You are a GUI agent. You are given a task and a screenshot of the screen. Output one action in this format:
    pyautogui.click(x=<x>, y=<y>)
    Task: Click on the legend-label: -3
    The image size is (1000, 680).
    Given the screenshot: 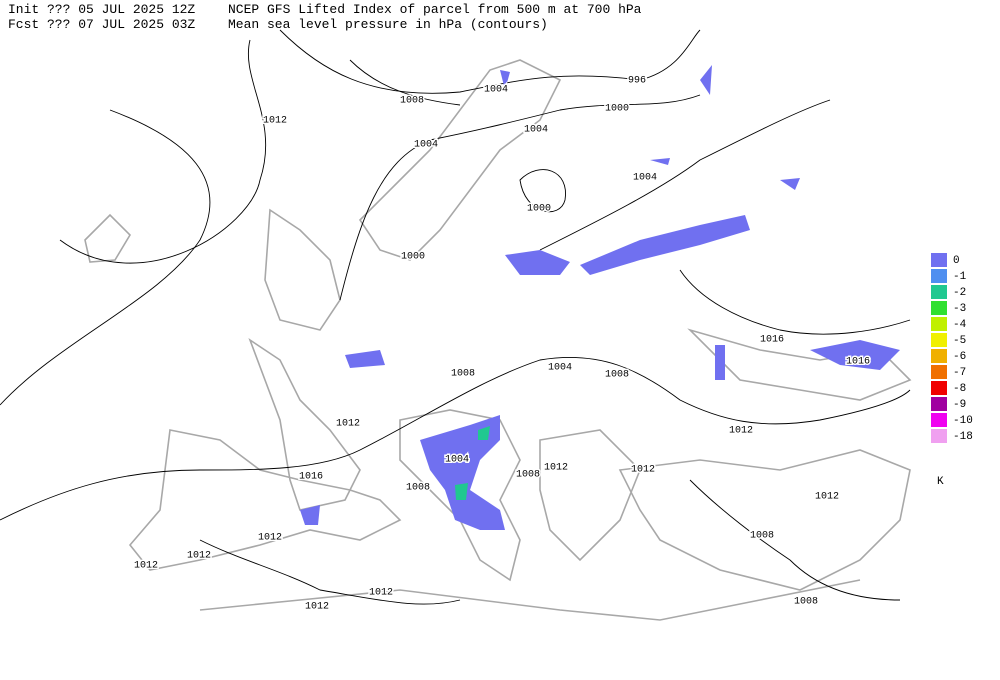 What is the action you would take?
    pyautogui.click(x=959, y=309)
    